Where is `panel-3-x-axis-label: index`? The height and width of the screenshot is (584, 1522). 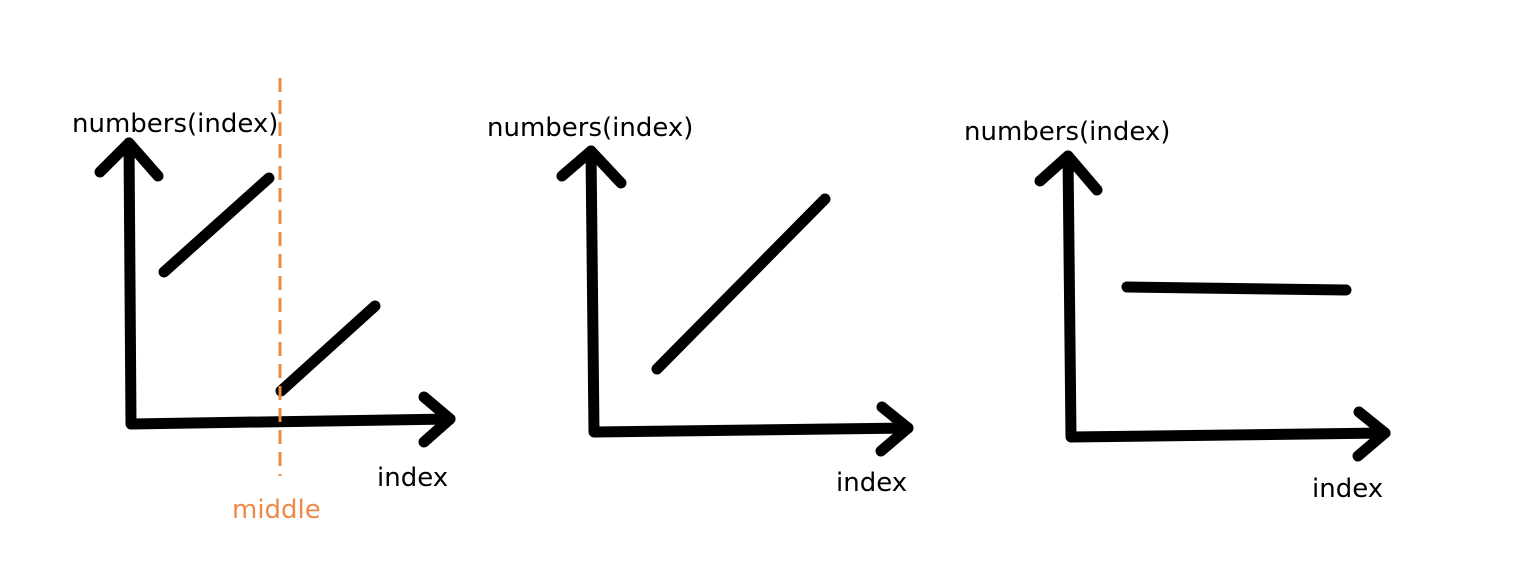 panel-3-x-axis-label: index is located at coordinates (1347, 489).